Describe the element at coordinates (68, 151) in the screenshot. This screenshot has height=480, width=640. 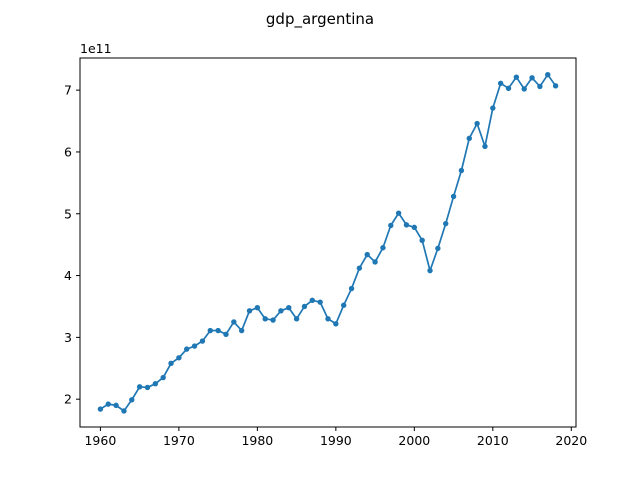
I see `y-tick-label: 6` at that location.